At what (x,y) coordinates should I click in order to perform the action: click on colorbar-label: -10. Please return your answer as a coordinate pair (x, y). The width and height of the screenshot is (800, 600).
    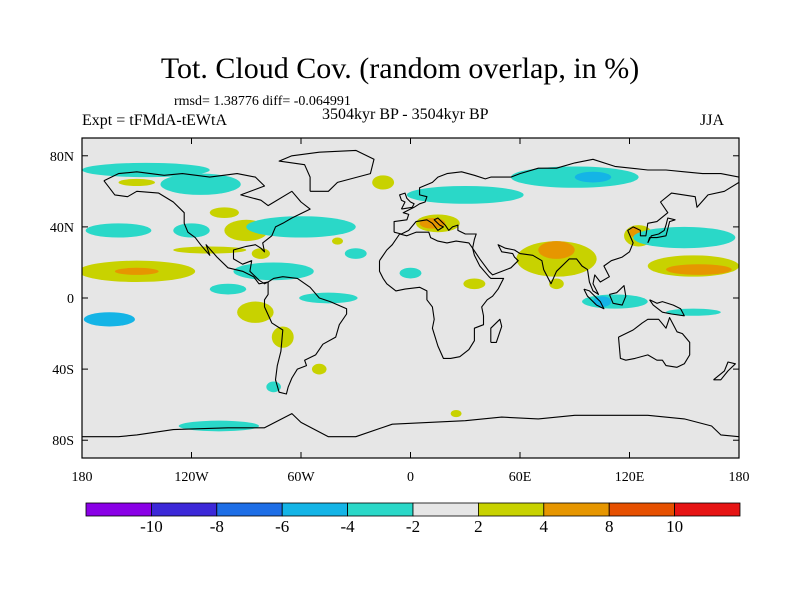
    Looking at the image, I should click on (151, 526).